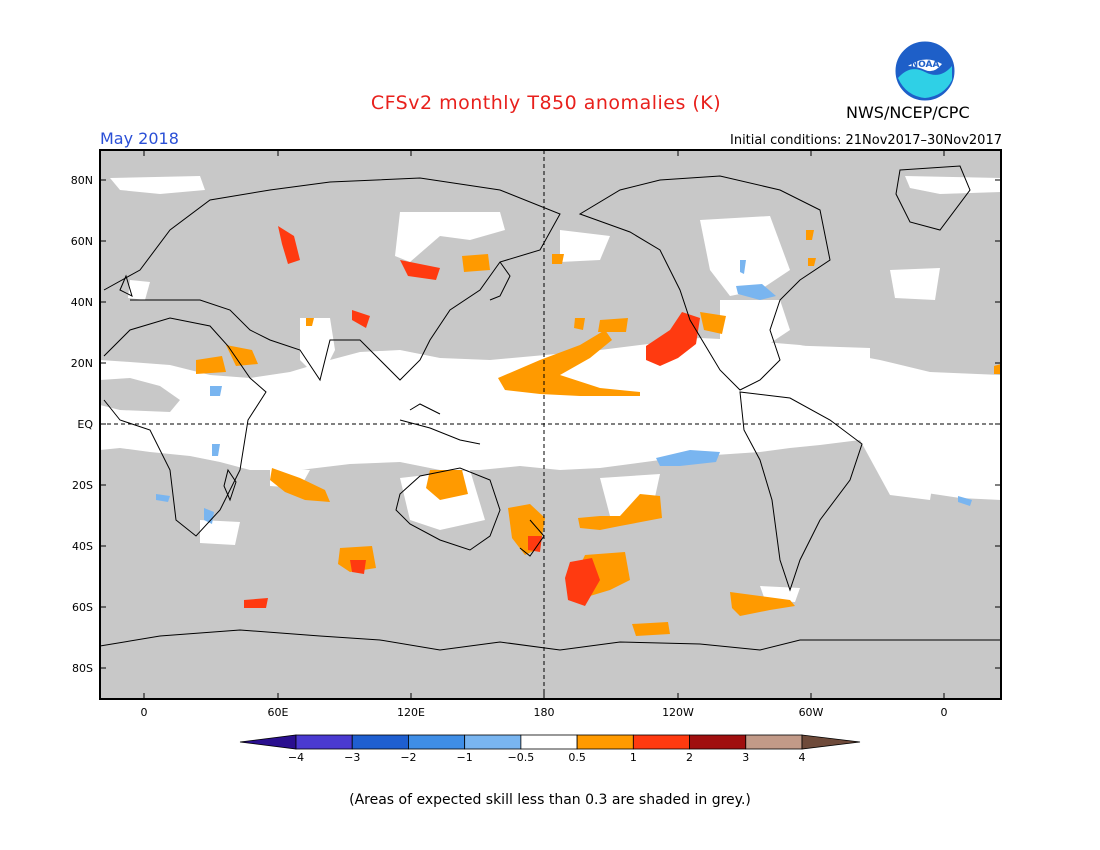  Describe the element at coordinates (82, 668) in the screenshot. I see `lat-label: 80S` at that location.